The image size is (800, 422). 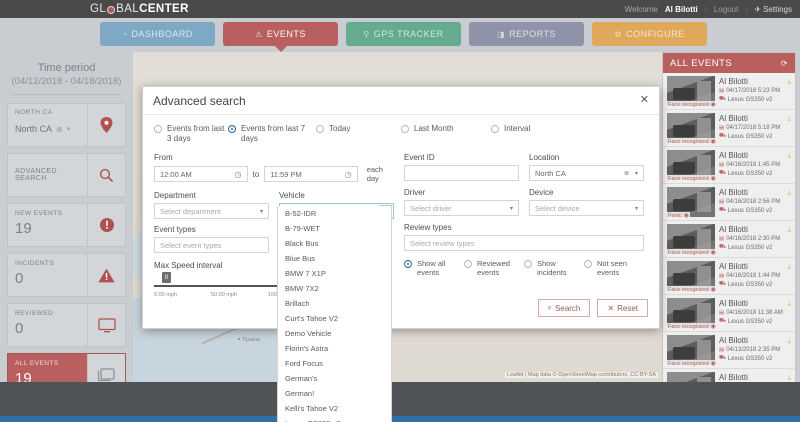 I want to click on close-icon: ✕, so click(x=644, y=100).